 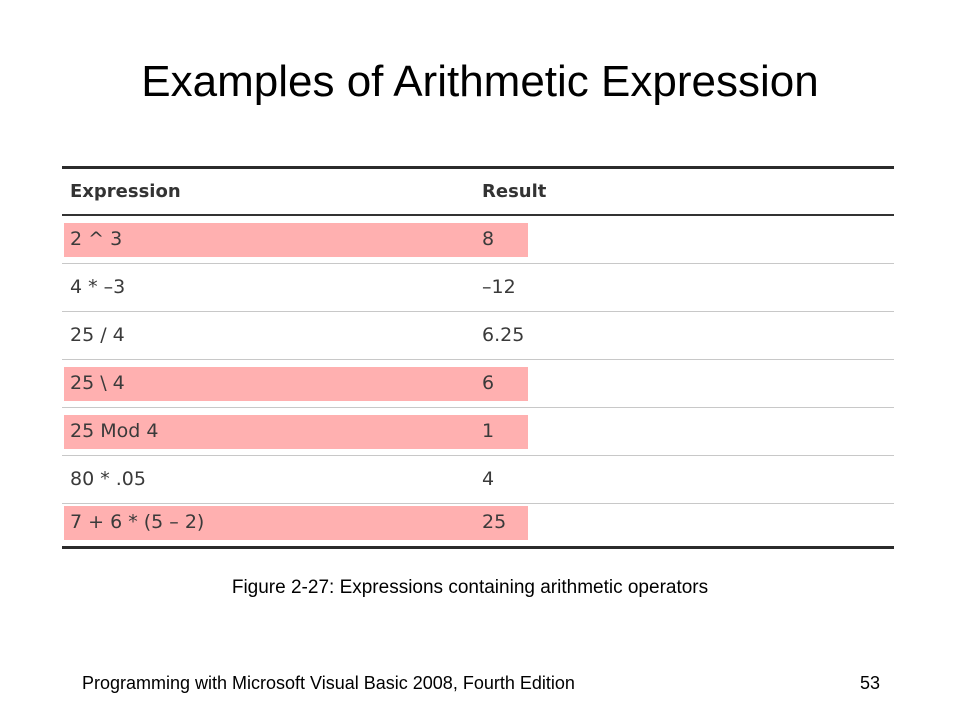 What do you see at coordinates (125, 191) in the screenshot?
I see `header-expression: Expression` at bounding box center [125, 191].